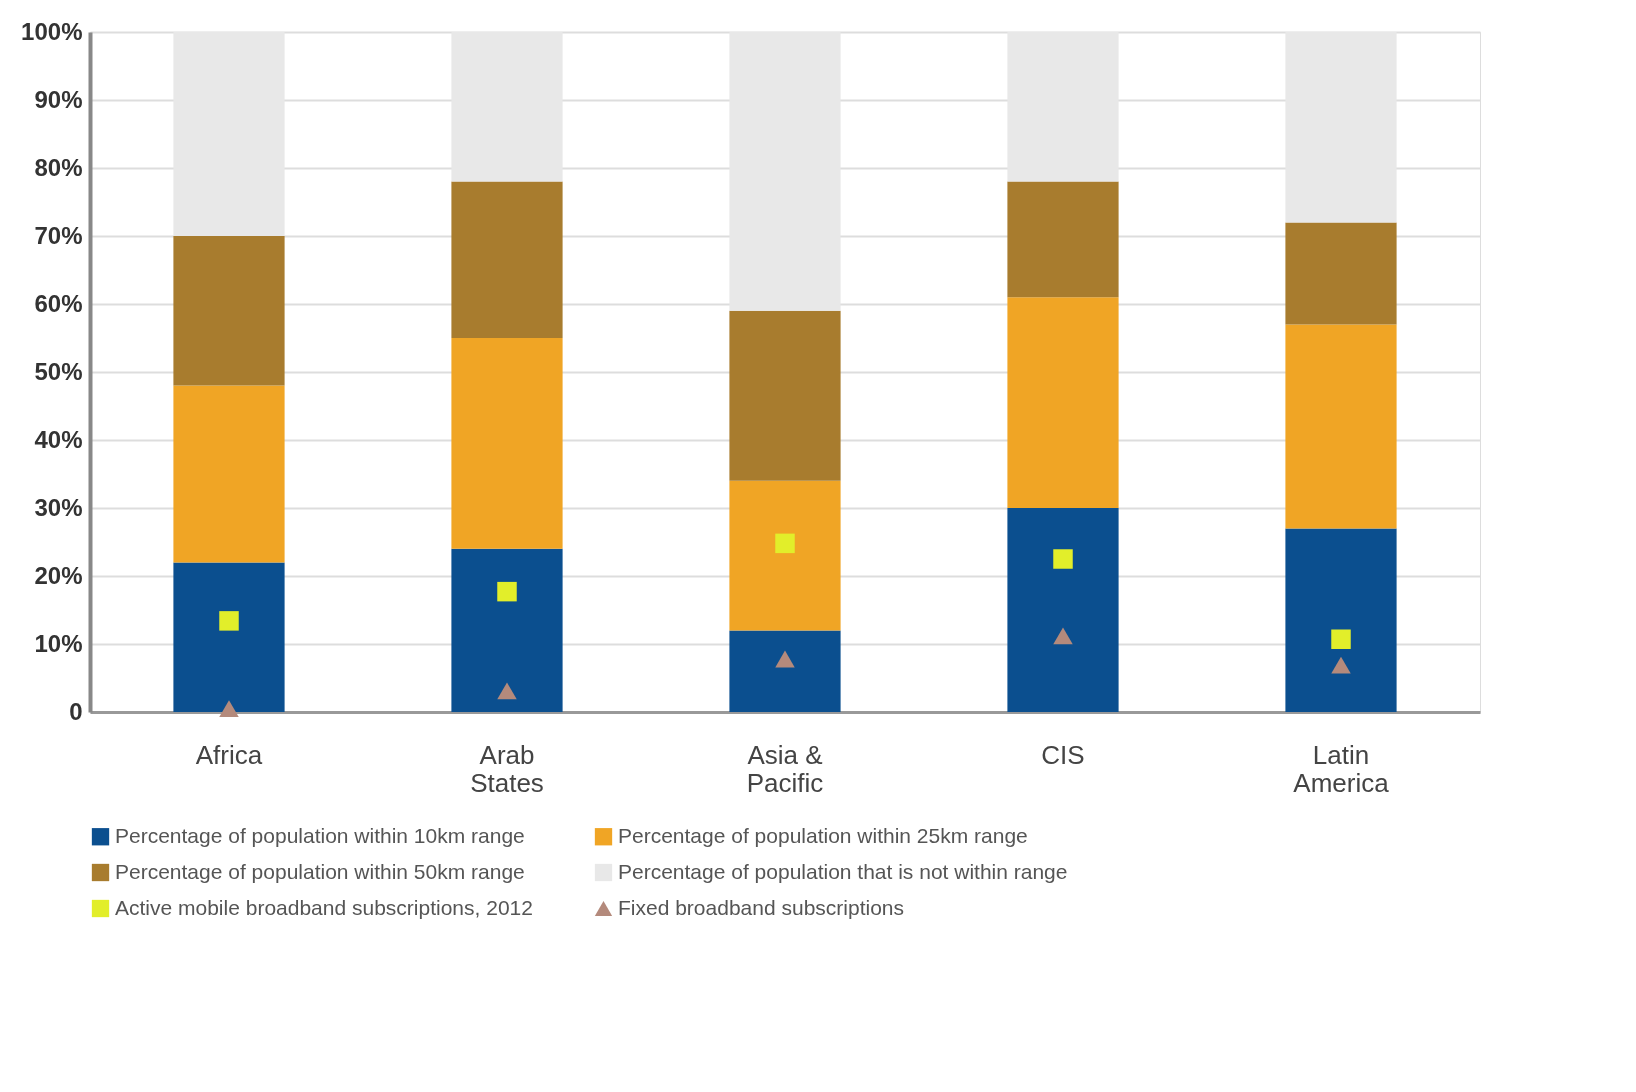 This screenshot has height=1092, width=1636. Describe the element at coordinates (320, 835) in the screenshot. I see `legend-label: Percentage of population within 10km range` at that location.